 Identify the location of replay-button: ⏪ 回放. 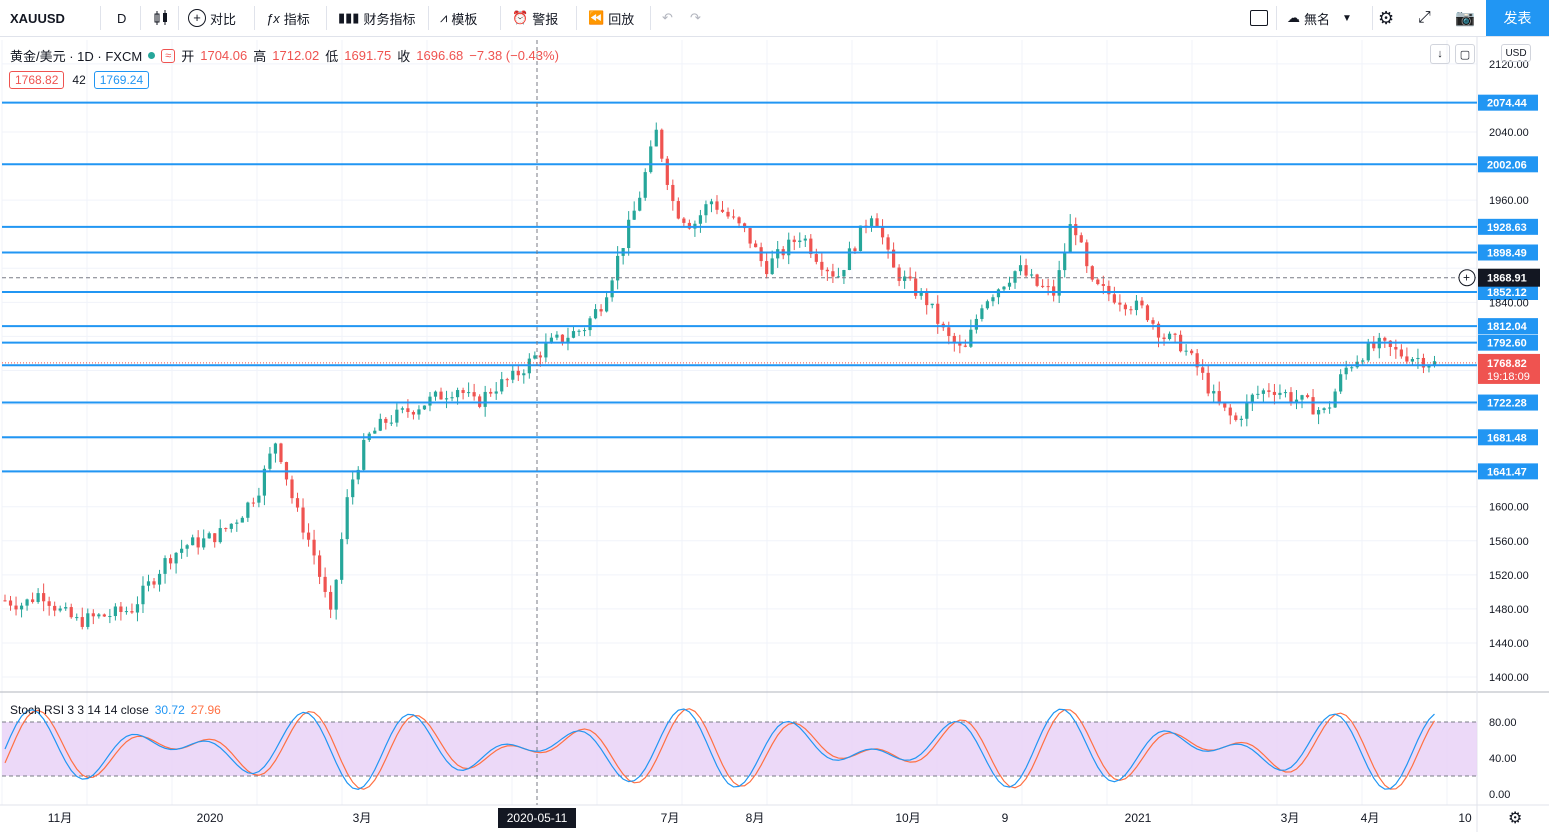
(611, 18).